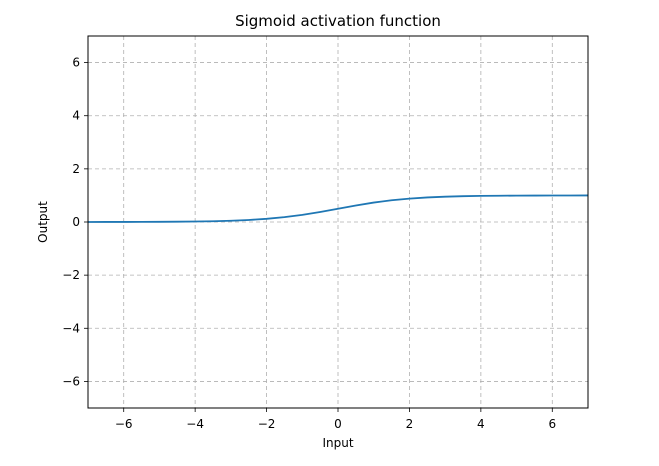 This screenshot has height=466, width=659. Describe the element at coordinates (267, 424) in the screenshot. I see `x-tick-label: −2` at that location.